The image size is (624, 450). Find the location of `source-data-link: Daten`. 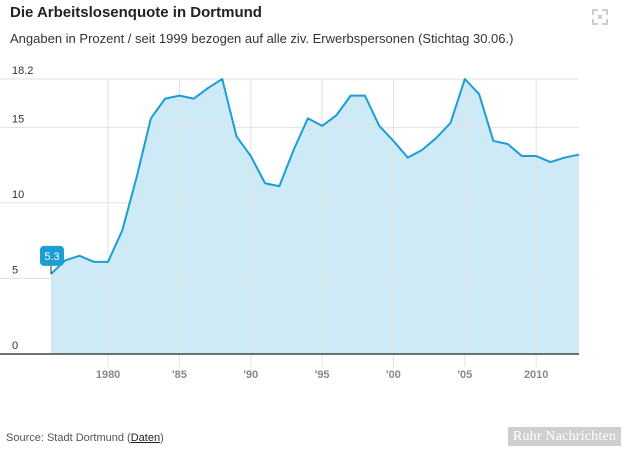

source-data-link: Daten is located at coordinates (145, 438).